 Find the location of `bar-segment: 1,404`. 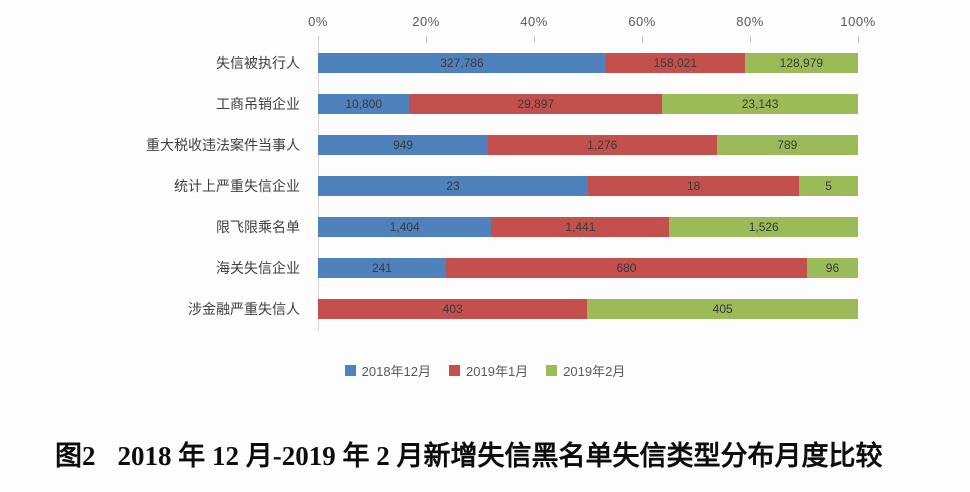

bar-segment: 1,404 is located at coordinates (405, 226).